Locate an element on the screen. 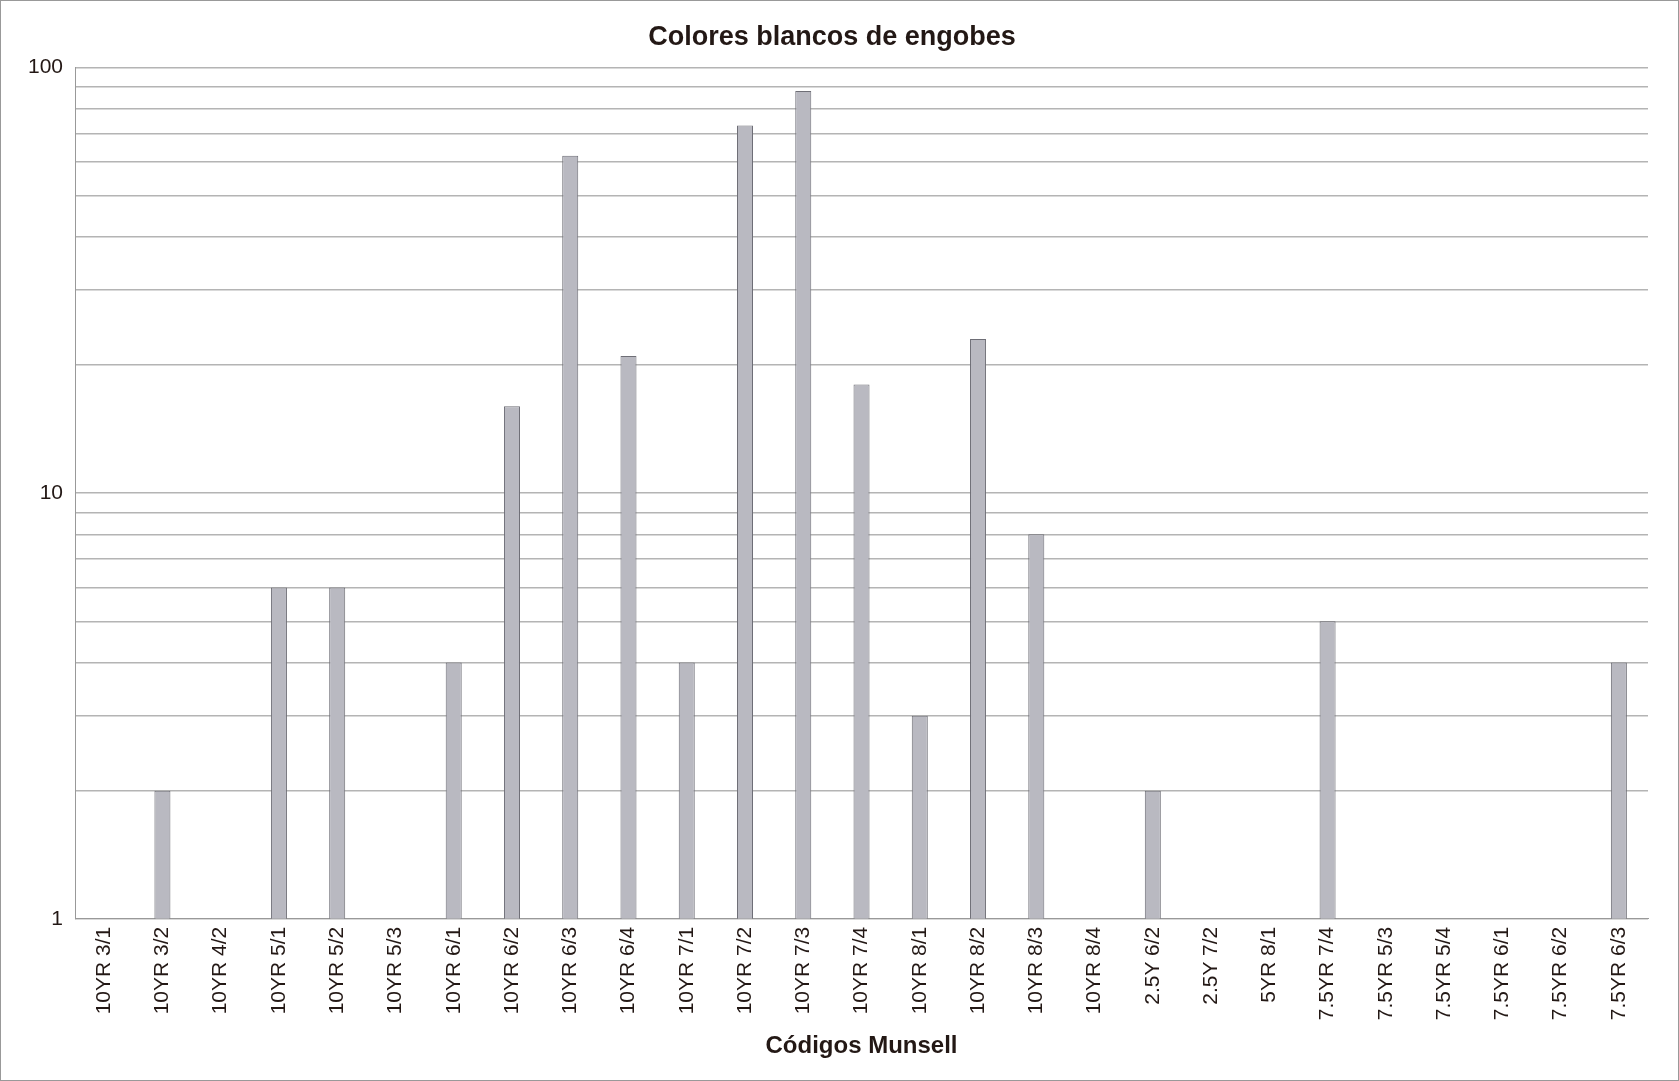 The image size is (1679, 1081). x-tick-label: 10YR 6/4 is located at coordinates (627, 970).